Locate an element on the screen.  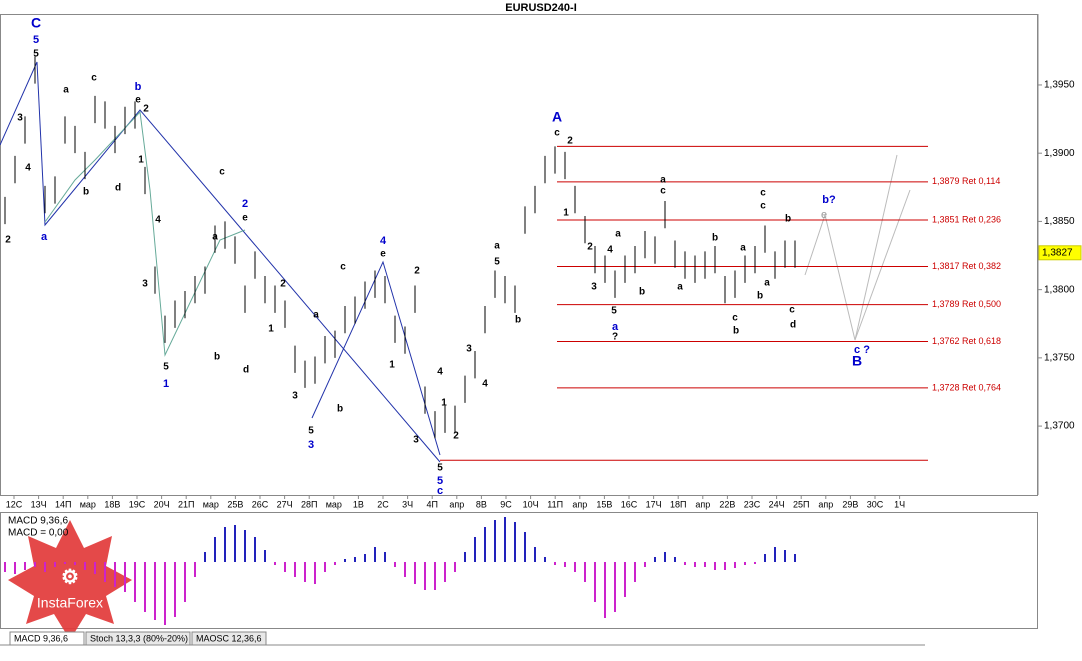
y-tick-label: 1,3850 is located at coordinates (1059, 221).